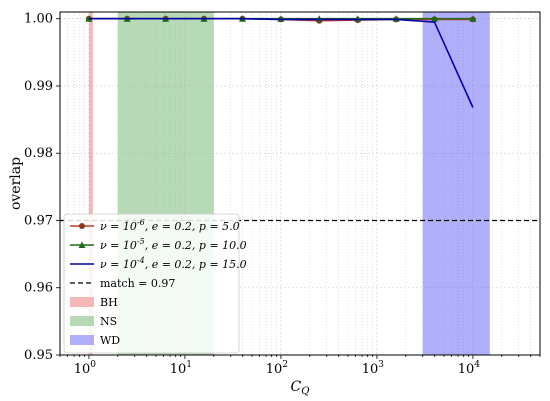  What do you see at coordinates (38, 288) in the screenshot?
I see `y-tick-label: 0.96` at bounding box center [38, 288].